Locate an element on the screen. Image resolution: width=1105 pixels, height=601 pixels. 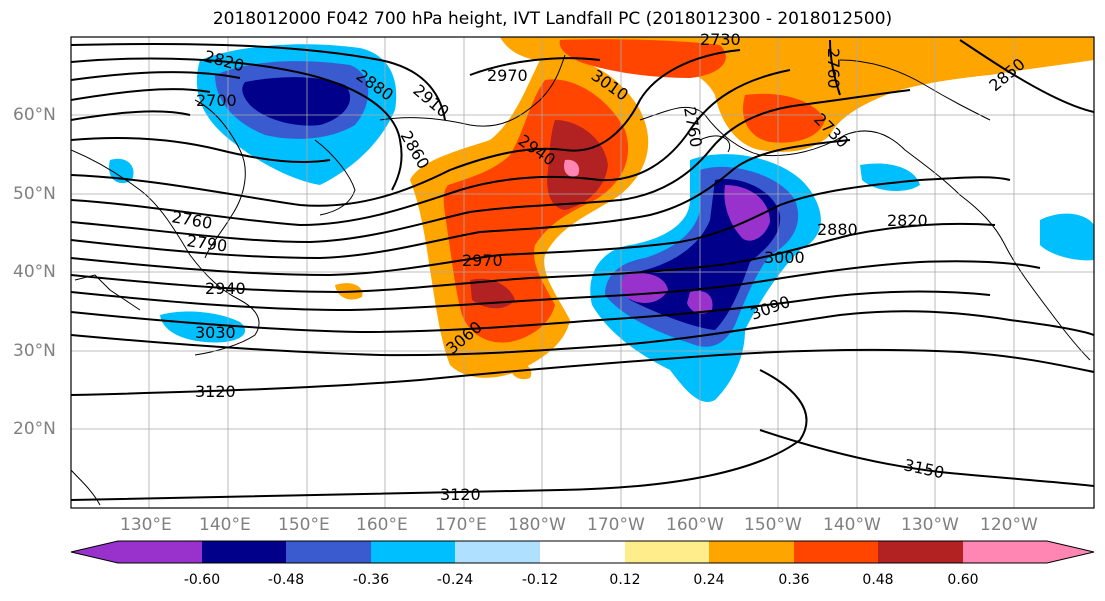
colorbar-tick-label: 0.48 is located at coordinates (878, 580).